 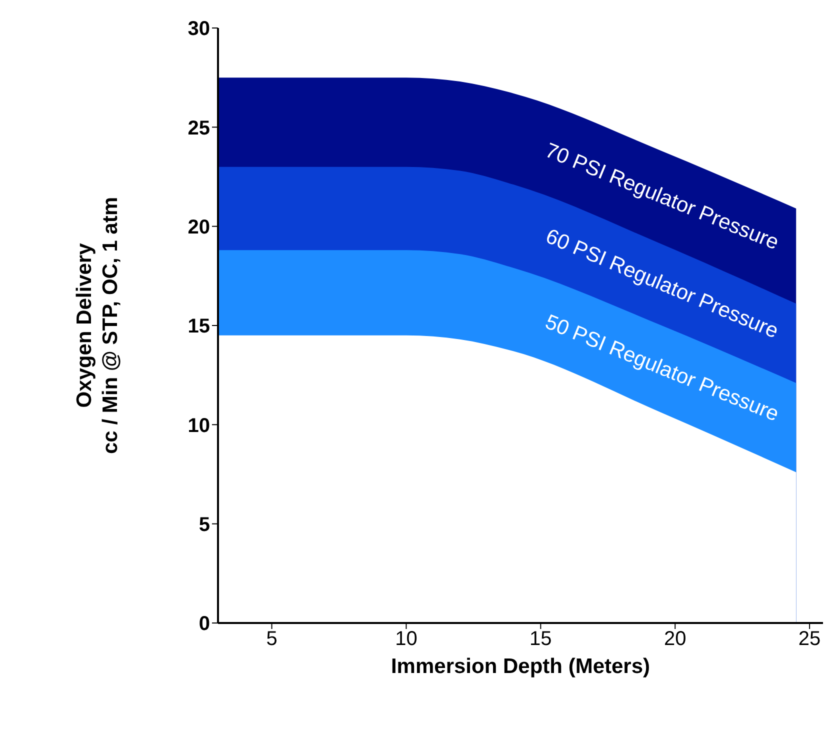 I want to click on x-tick-label: 20, so click(x=675, y=639).